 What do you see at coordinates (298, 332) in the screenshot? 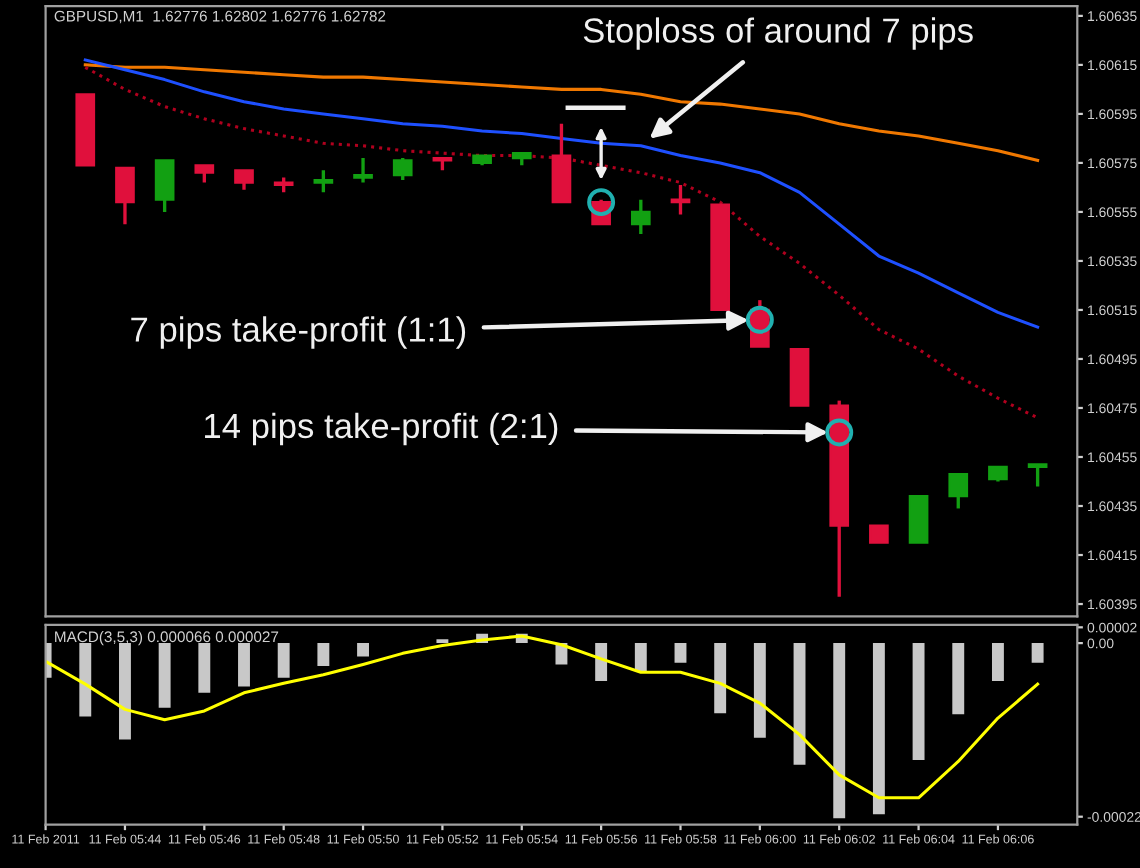
I see `annotation: 7 pips take-profit (1:1)` at bounding box center [298, 332].